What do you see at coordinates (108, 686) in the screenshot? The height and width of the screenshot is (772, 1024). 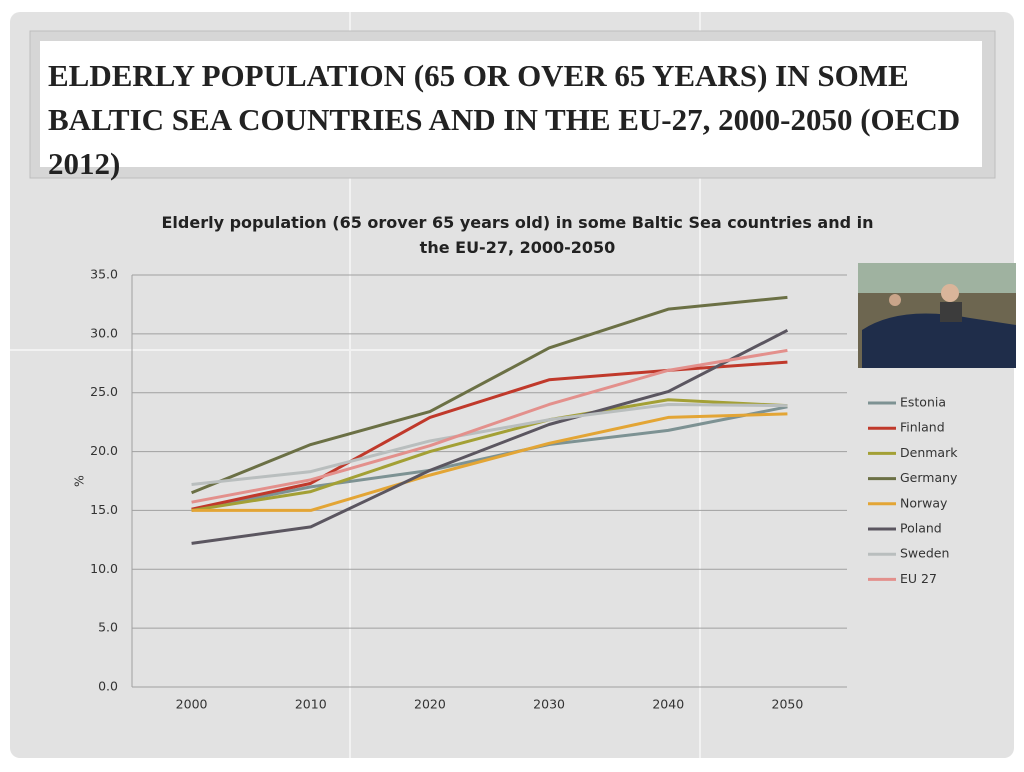 I see `y-tick-label: 0.0` at bounding box center [108, 686].